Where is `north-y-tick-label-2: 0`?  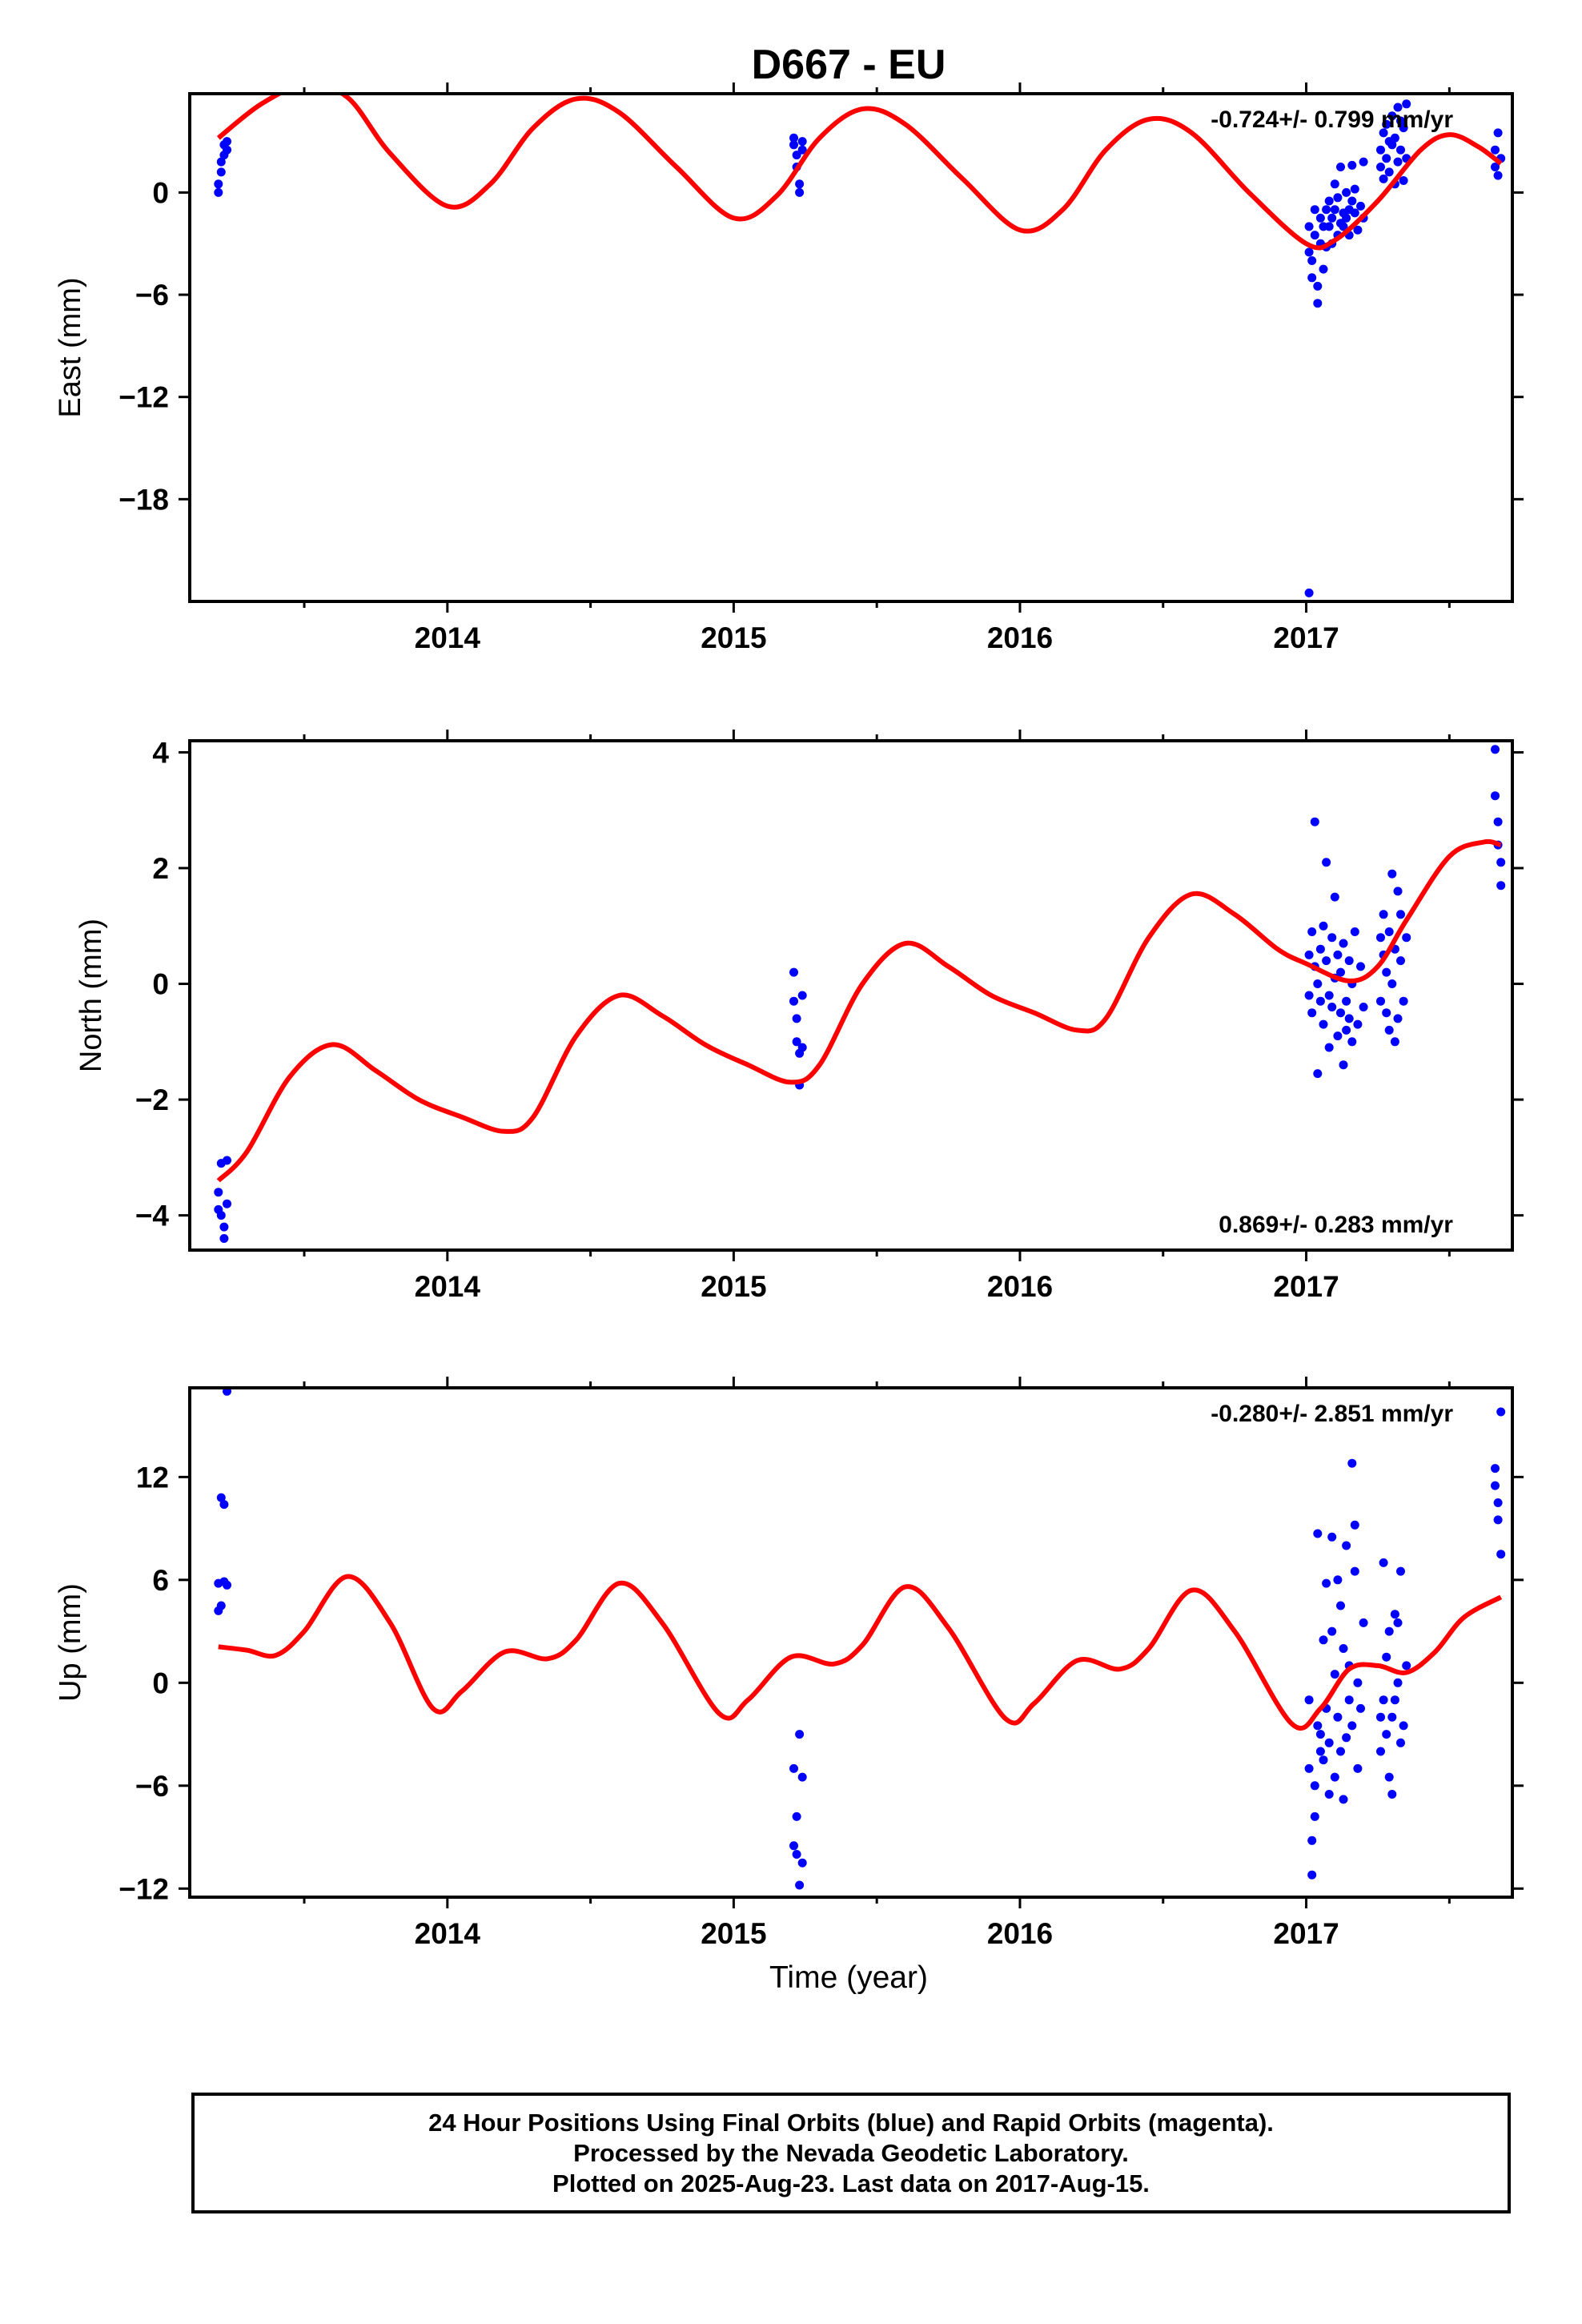 north-y-tick-label-2: 0 is located at coordinates (161, 985).